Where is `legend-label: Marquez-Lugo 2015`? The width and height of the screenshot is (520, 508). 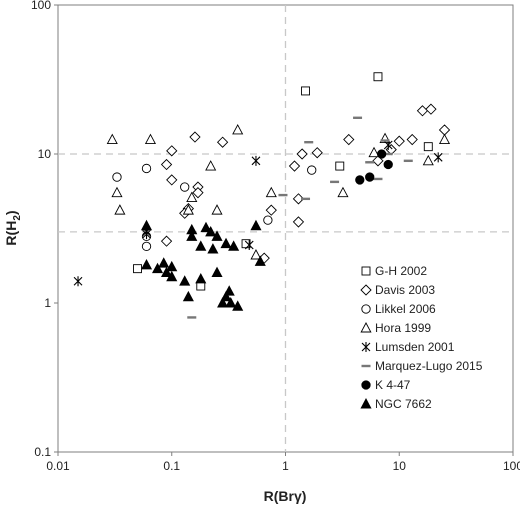 legend-label: Marquez-Lugo 2015 is located at coordinates (429, 366).